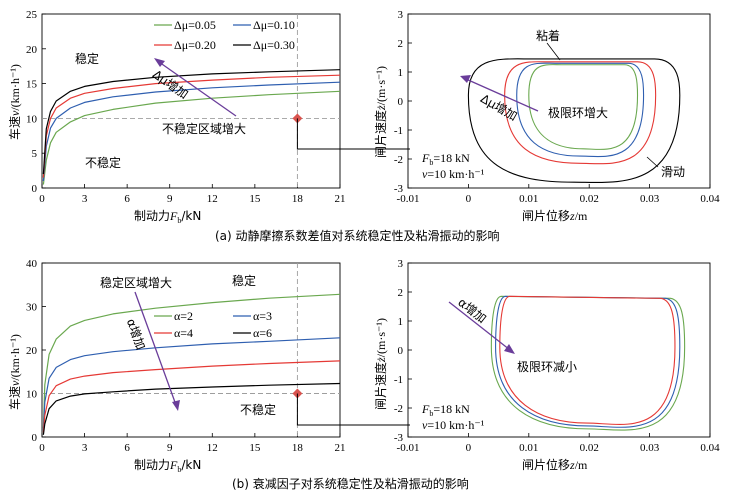 This screenshot has height=493, width=729. Describe the element at coordinates (195, 45) in the screenshot. I see `legend-entry: Δμ=0.20` at that location.